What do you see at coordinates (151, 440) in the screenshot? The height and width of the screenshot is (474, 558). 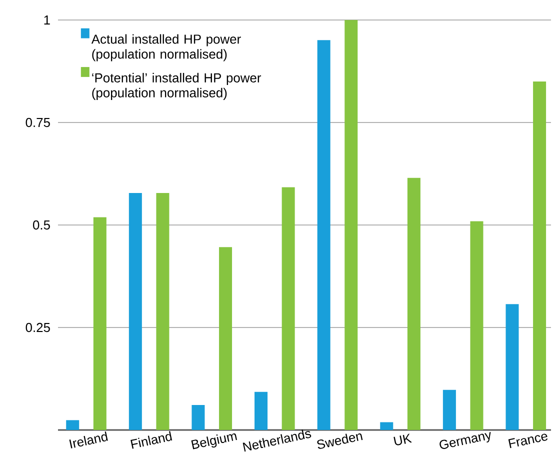 I see `x-tick-label: Finland` at bounding box center [151, 440].